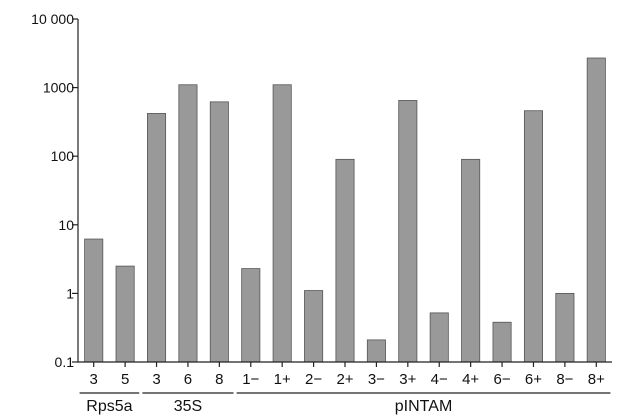  Describe the element at coordinates (188, 406) in the screenshot. I see `group-label: 35S` at that location.